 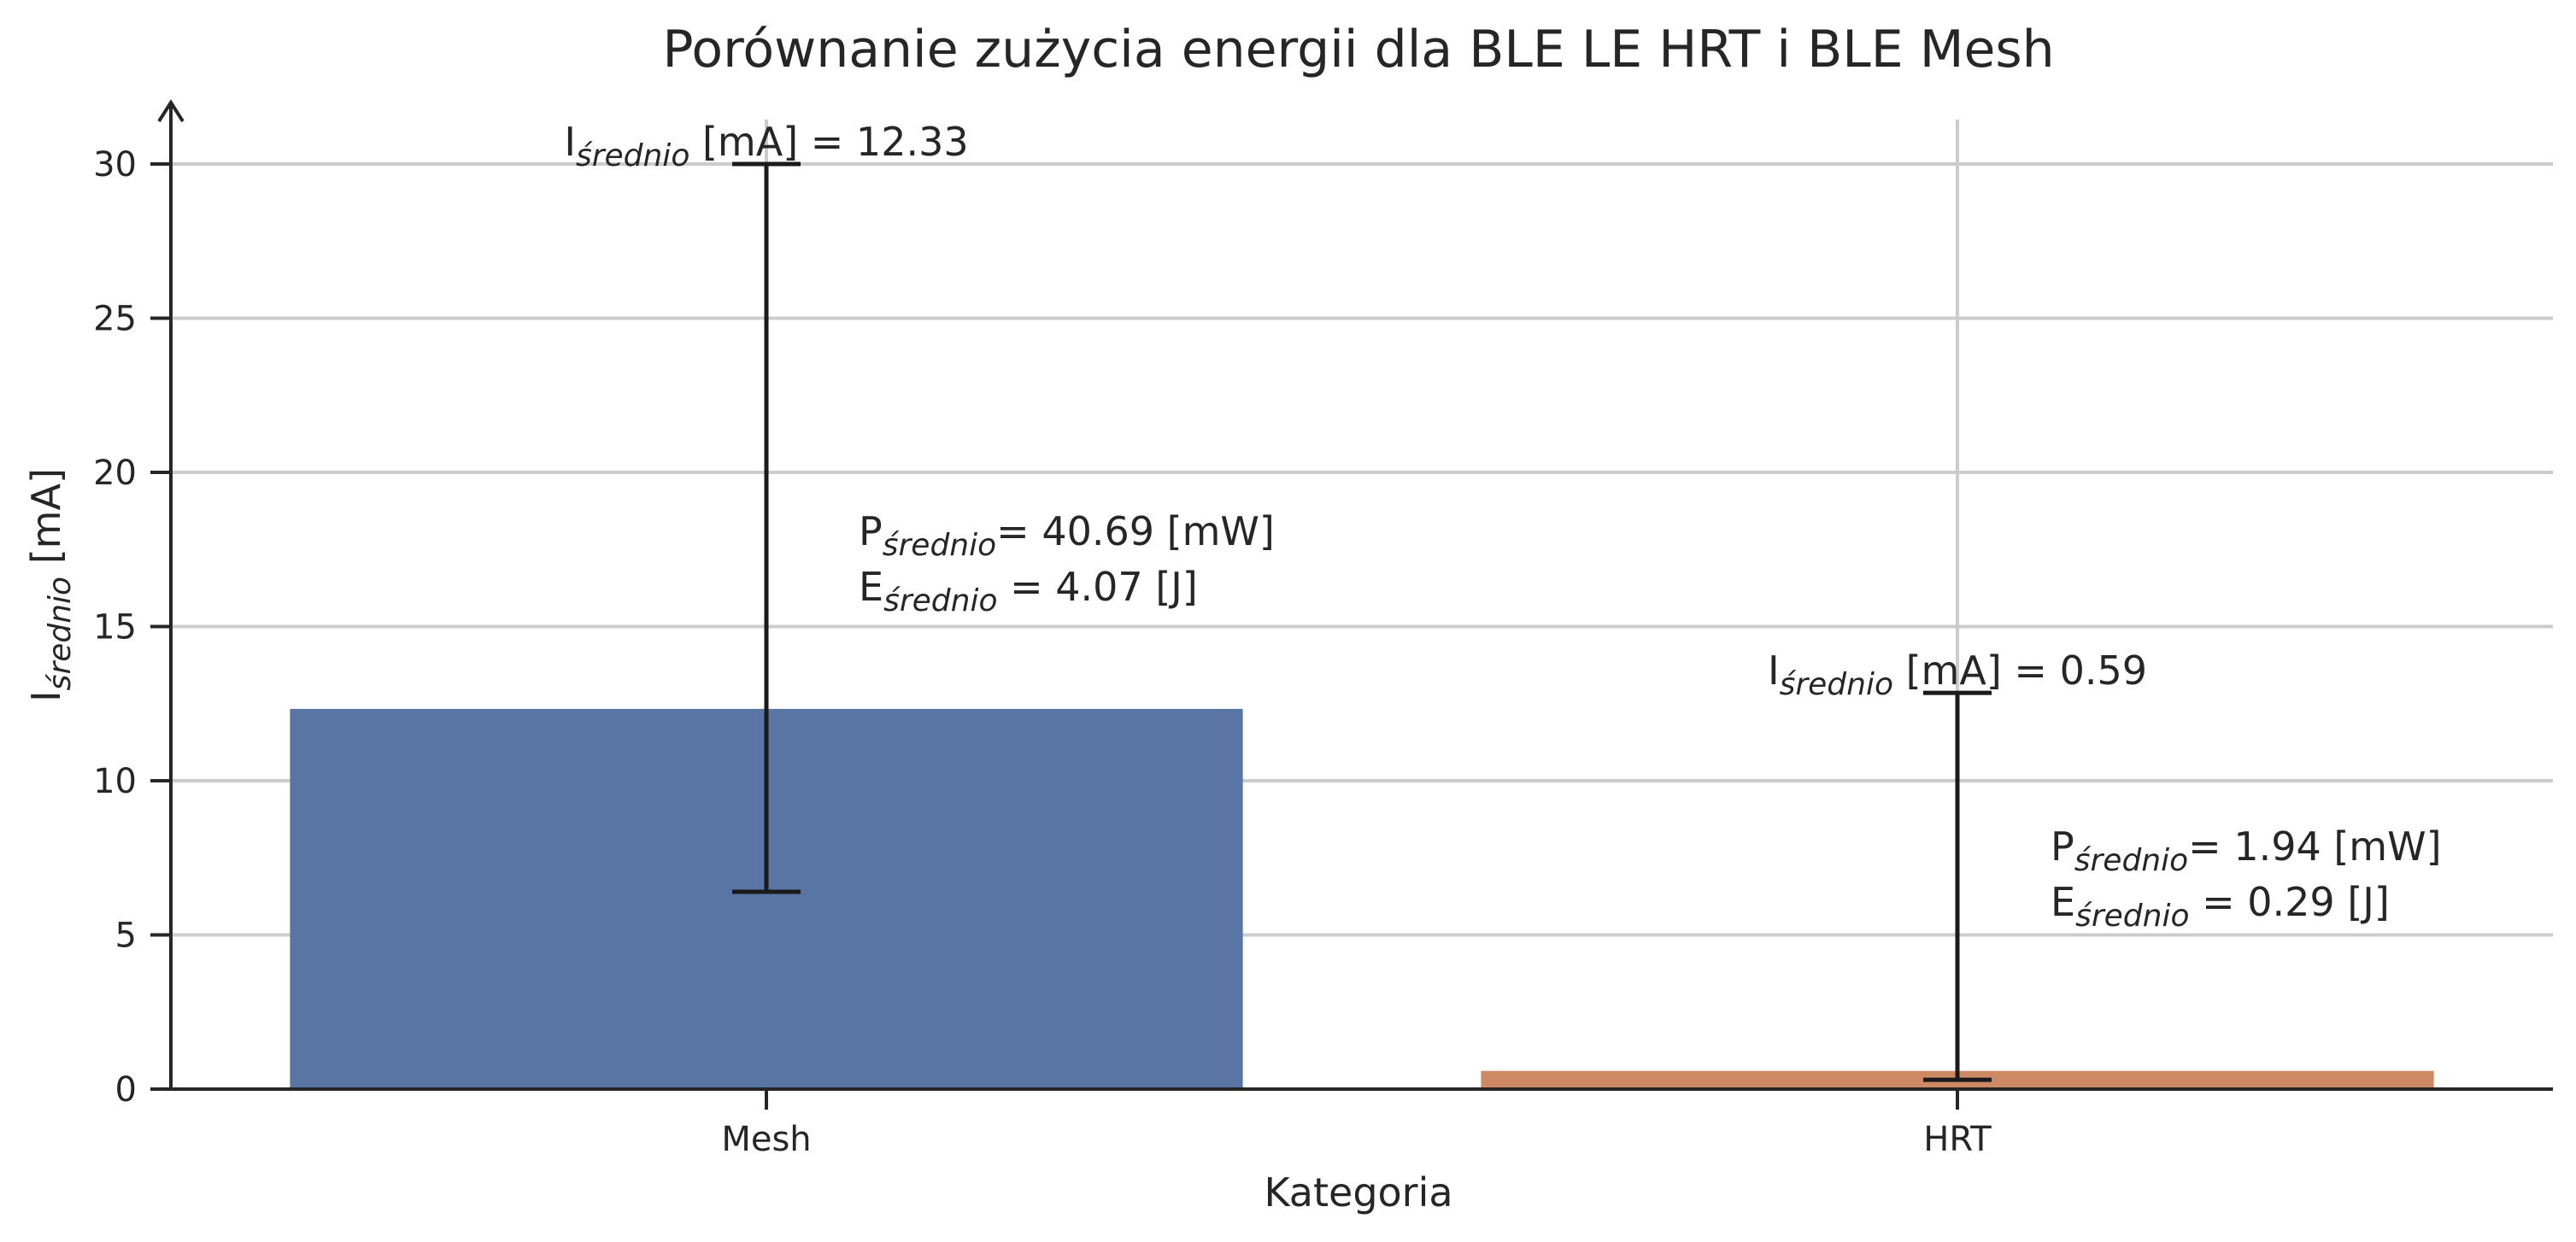 What do you see at coordinates (766, 146) in the screenshot?
I see `annotation-current: Iśrednio [mA] = 12.33` at bounding box center [766, 146].